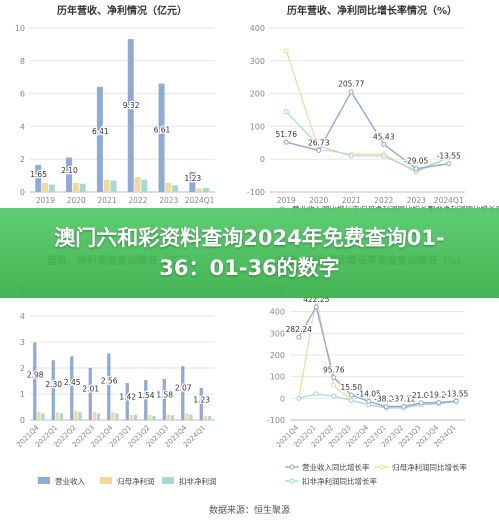 Image resolution: width=499 pixels, height=523 pixels. Describe the element at coordinates (257, 94) in the screenshot. I see `y-tick-label: 200` at that location.